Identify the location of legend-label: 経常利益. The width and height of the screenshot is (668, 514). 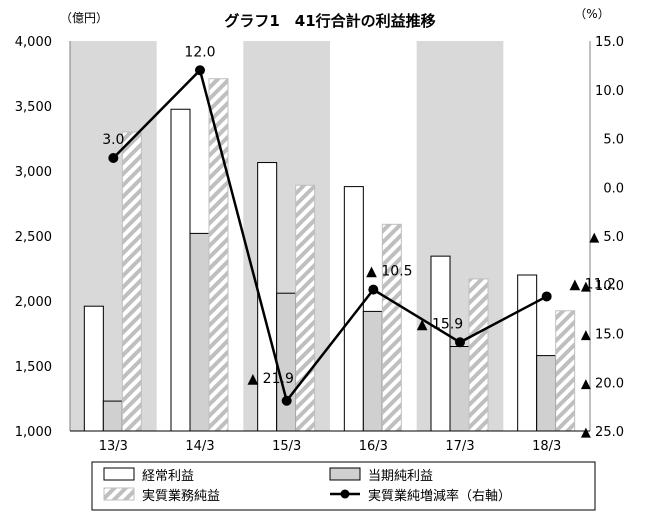
(168, 476).